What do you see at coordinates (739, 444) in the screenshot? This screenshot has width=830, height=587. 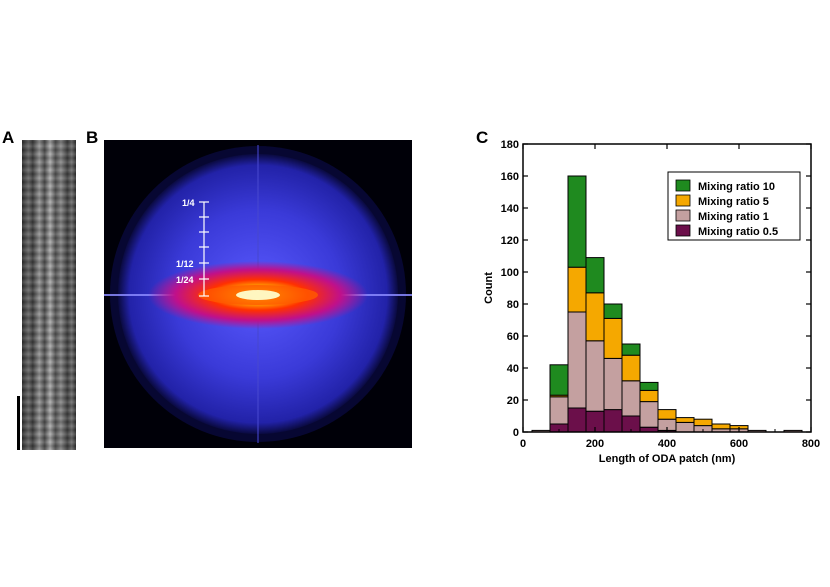 I see `x-tick-label: 600` at bounding box center [739, 444].